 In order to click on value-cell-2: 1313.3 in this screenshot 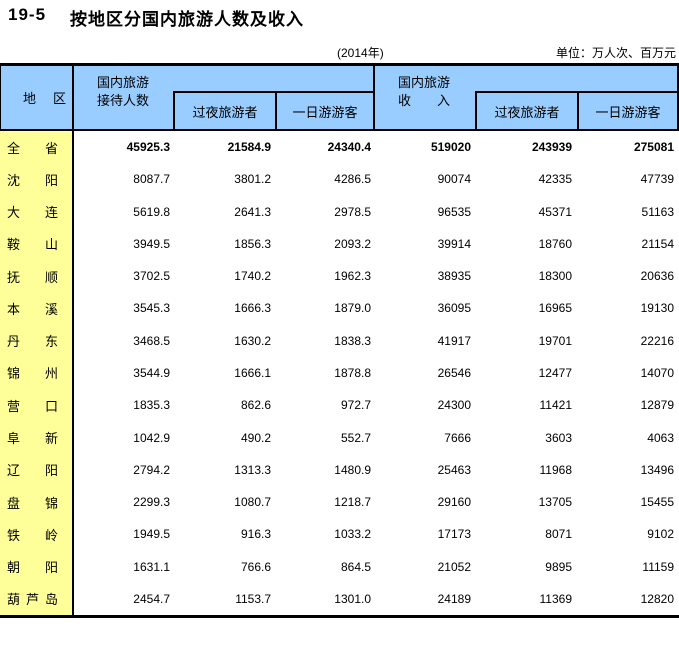, I will do `click(252, 469)`.